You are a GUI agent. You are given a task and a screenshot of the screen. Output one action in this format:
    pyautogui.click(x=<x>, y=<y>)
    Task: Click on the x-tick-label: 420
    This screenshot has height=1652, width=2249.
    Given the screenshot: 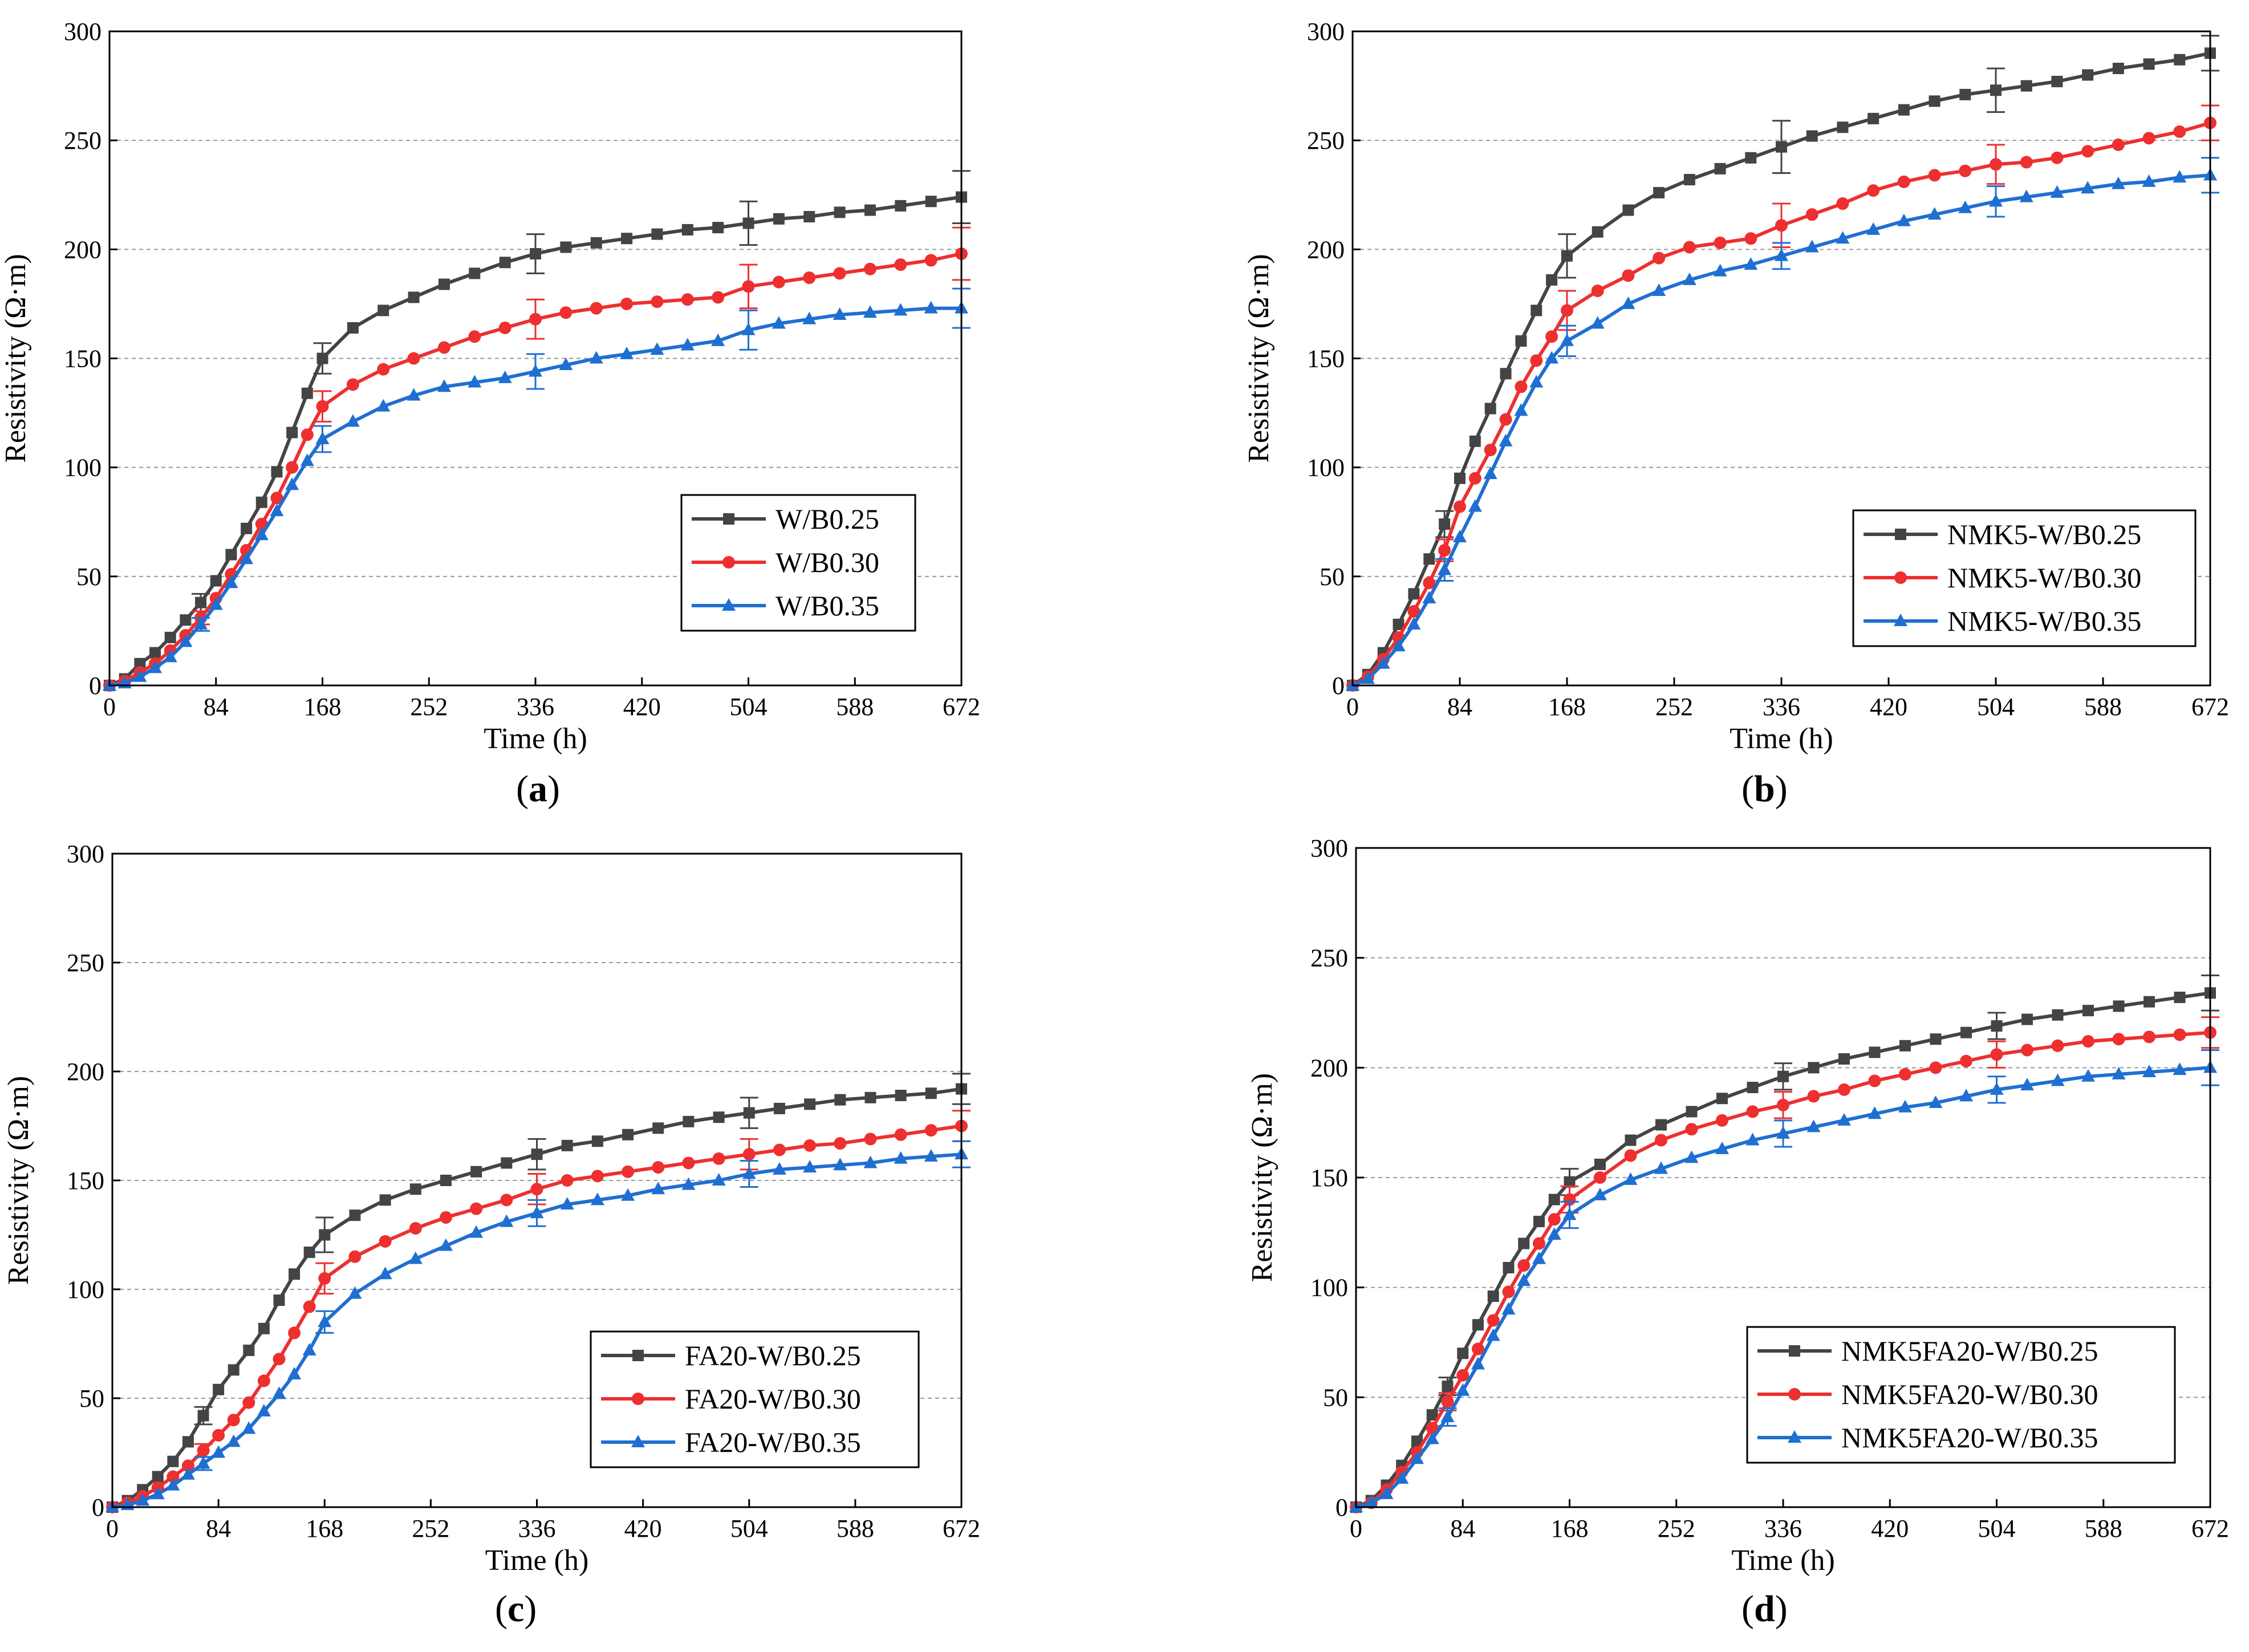 What is the action you would take?
    pyautogui.click(x=1890, y=1529)
    